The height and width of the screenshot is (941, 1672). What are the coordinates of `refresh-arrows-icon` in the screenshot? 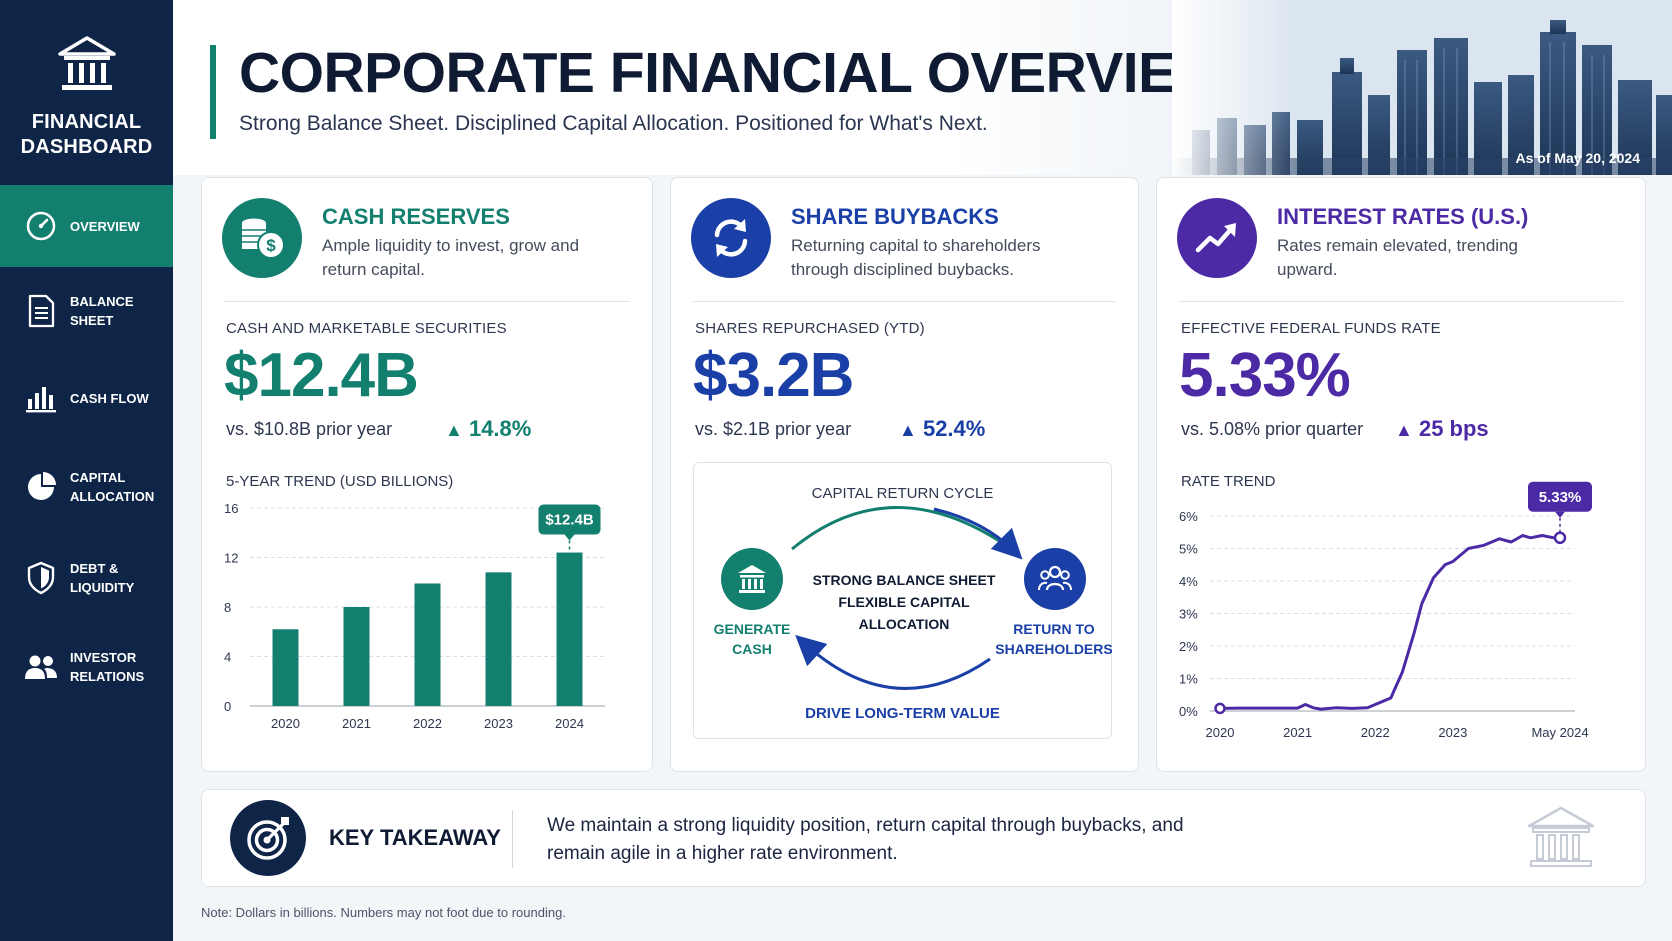 It's located at (731, 238).